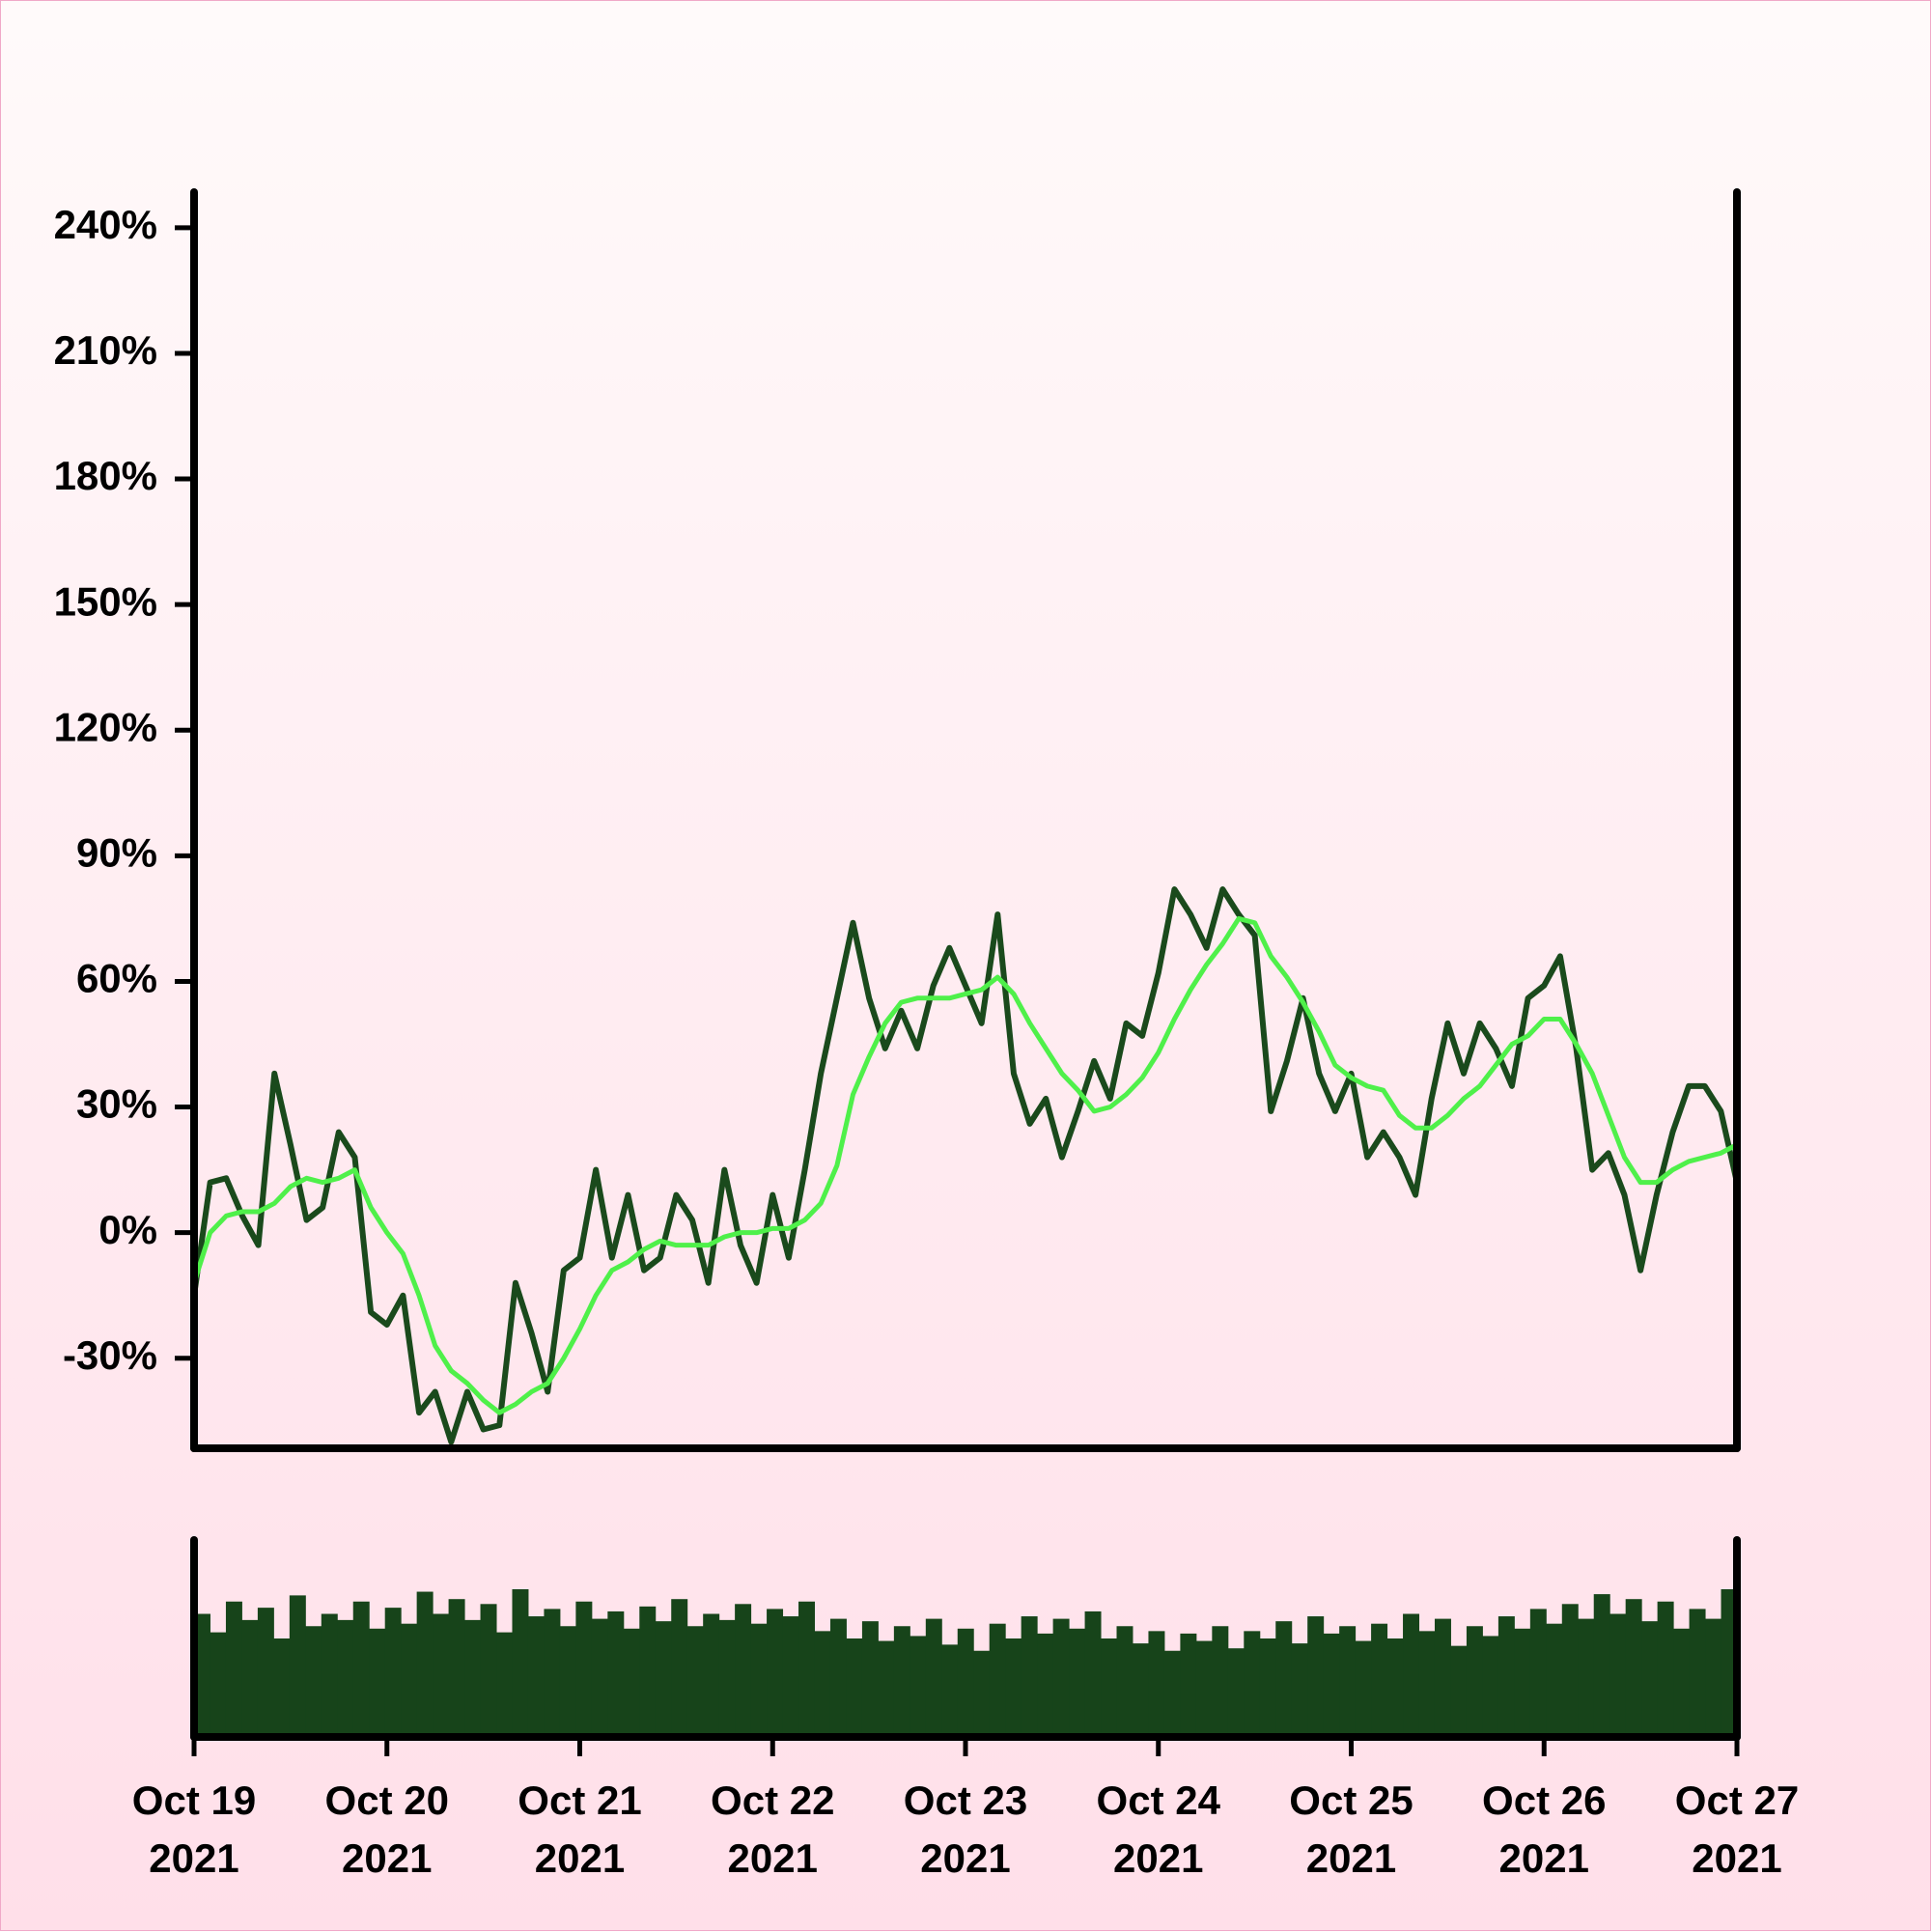 This screenshot has width=1931, height=1932. What do you see at coordinates (386, 1830) in the screenshot?
I see `x-tick-label: Oct 20 2021` at bounding box center [386, 1830].